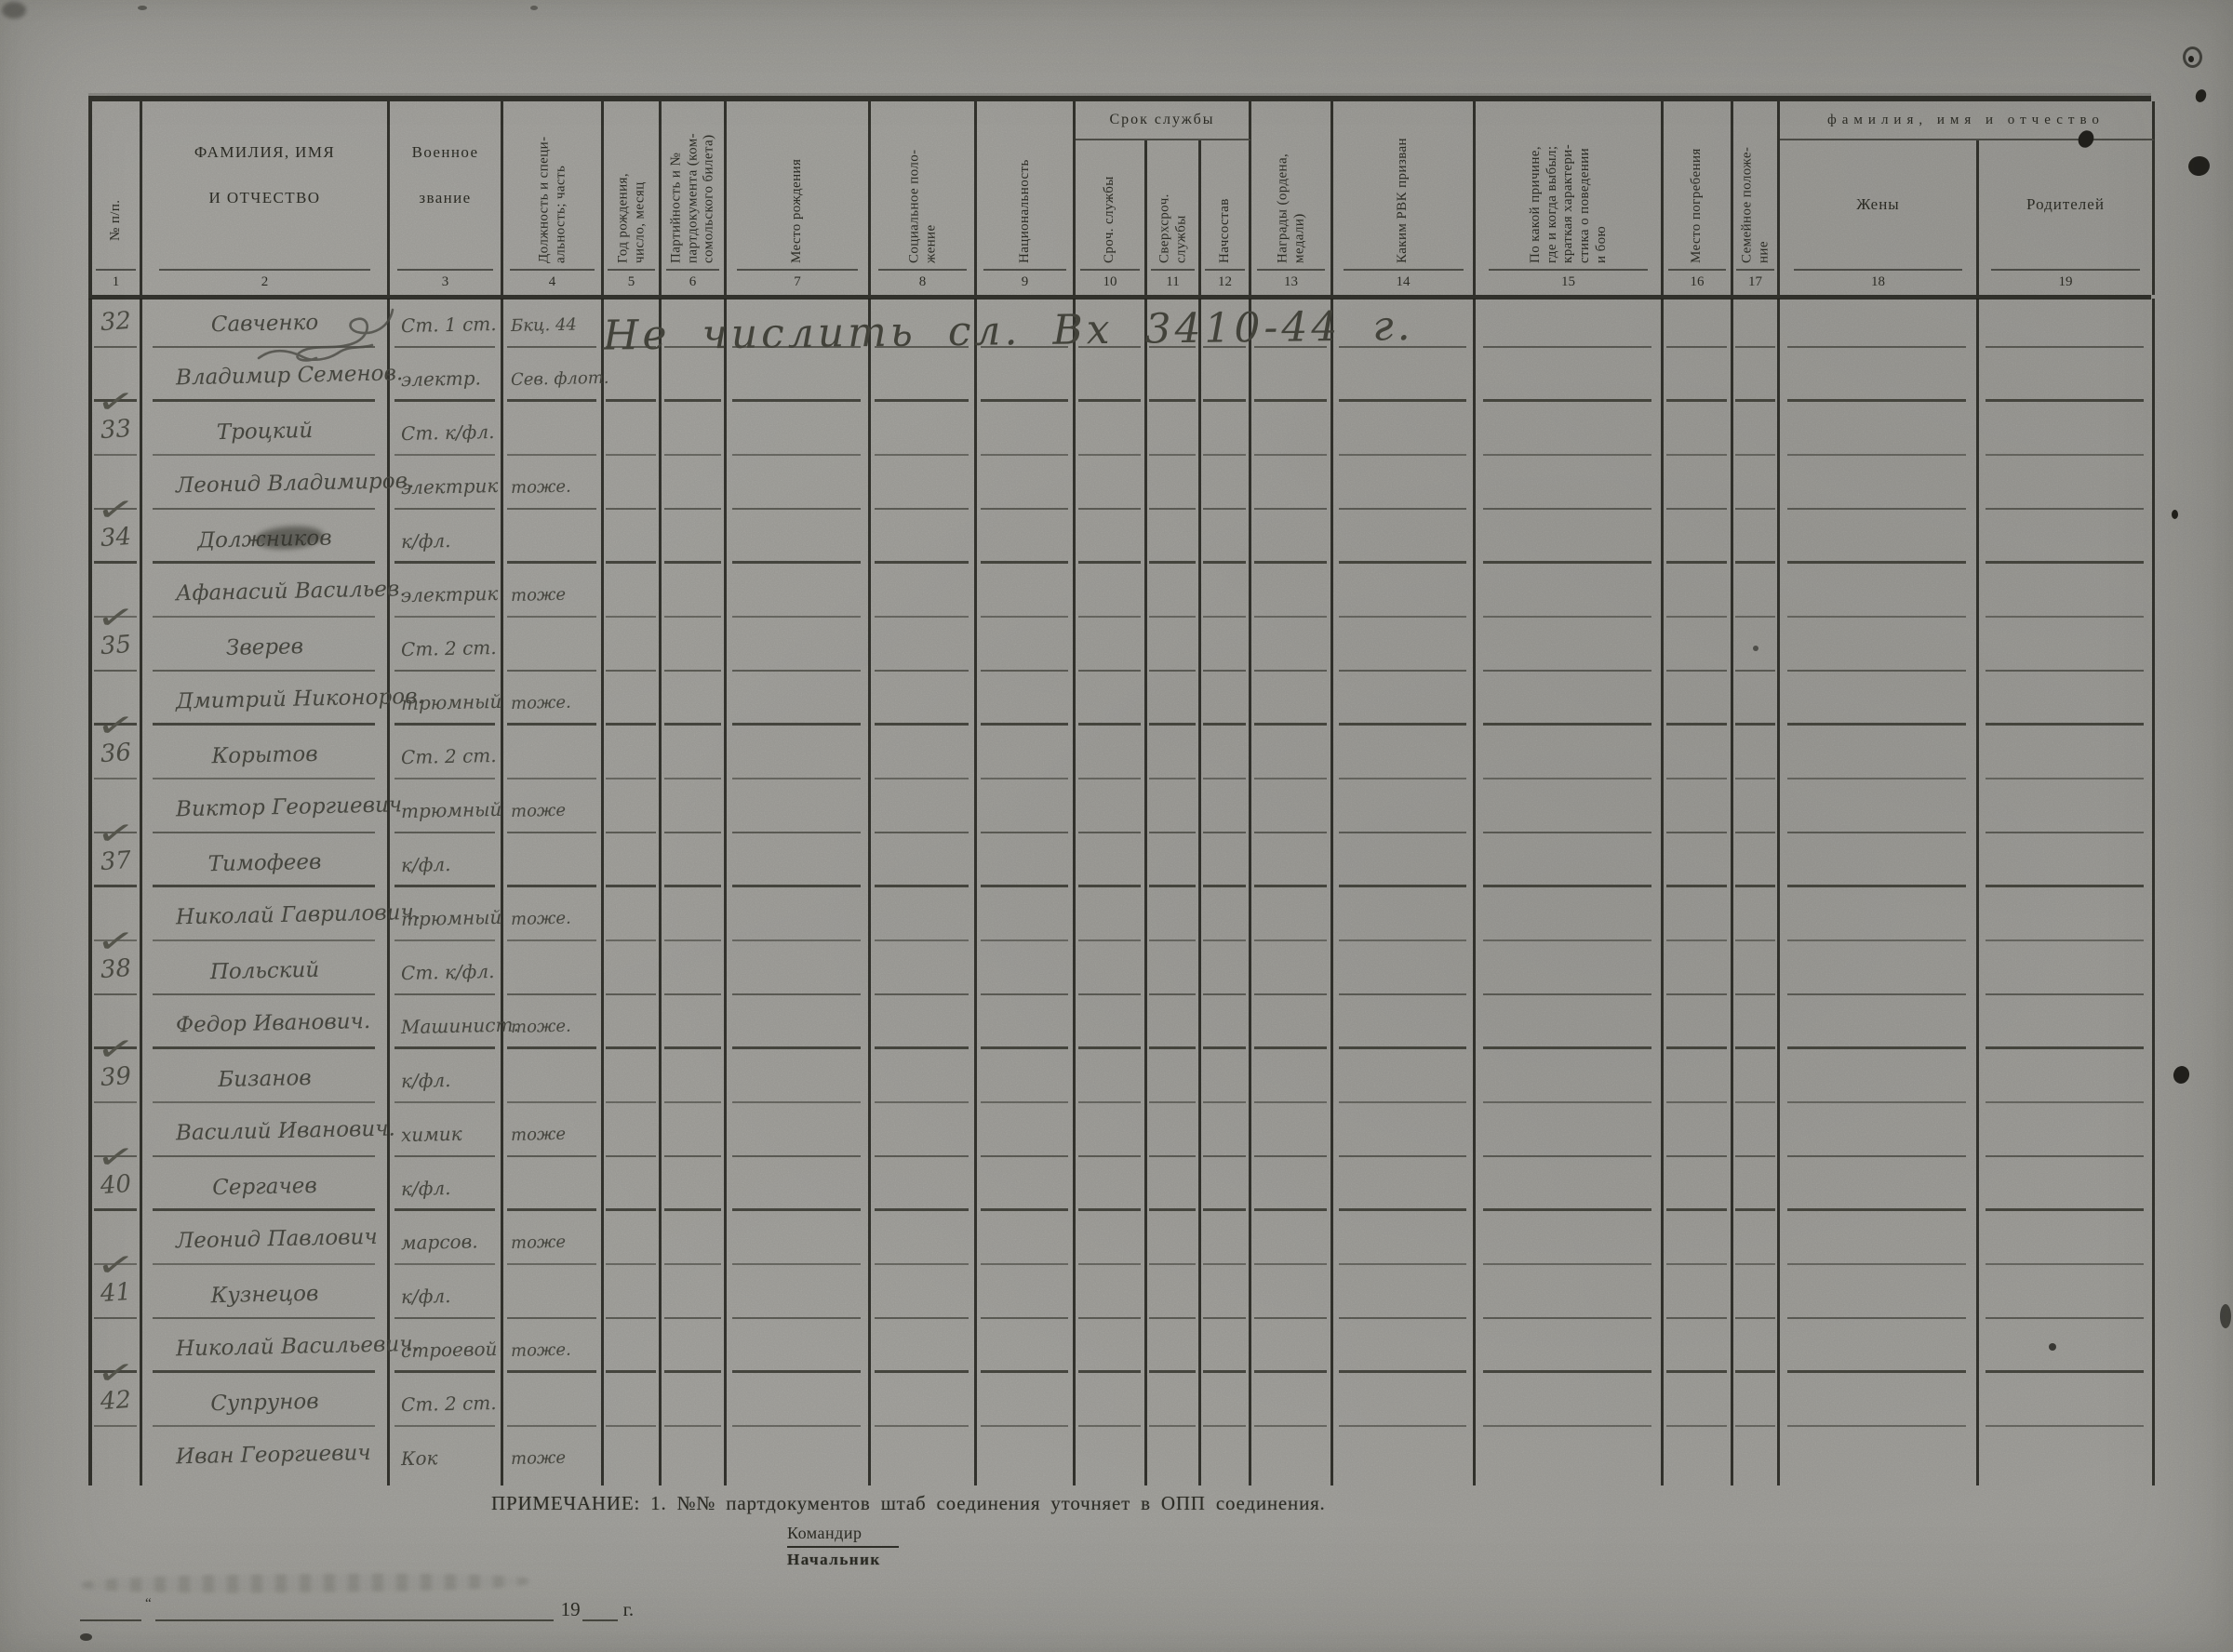  What do you see at coordinates (1570, 1405) in the screenshot?
I see `cell-r21-c15` at bounding box center [1570, 1405].